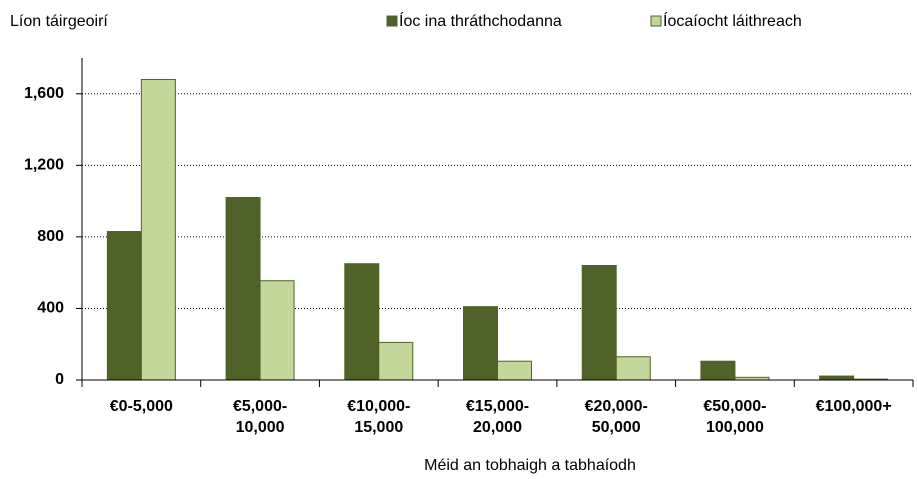 This screenshot has height=479, width=917. I want to click on y-tick-label: 1,600, so click(44, 93).